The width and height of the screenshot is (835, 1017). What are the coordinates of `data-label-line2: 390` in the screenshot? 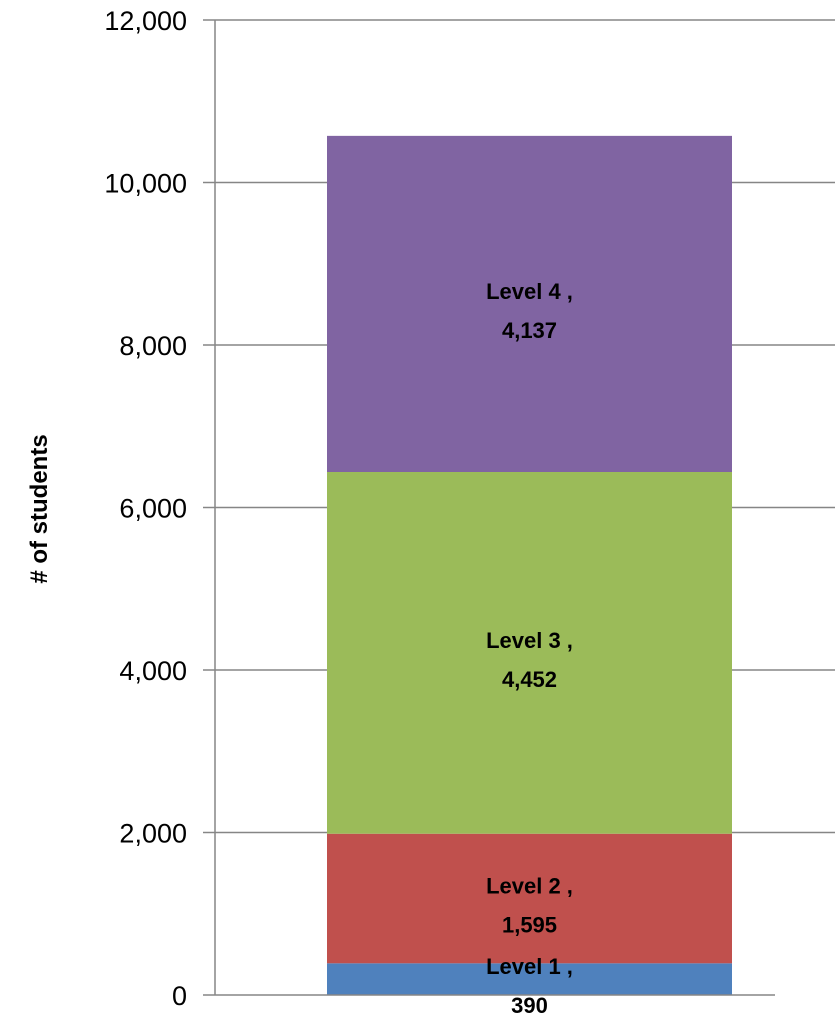 It's located at (529, 1005).